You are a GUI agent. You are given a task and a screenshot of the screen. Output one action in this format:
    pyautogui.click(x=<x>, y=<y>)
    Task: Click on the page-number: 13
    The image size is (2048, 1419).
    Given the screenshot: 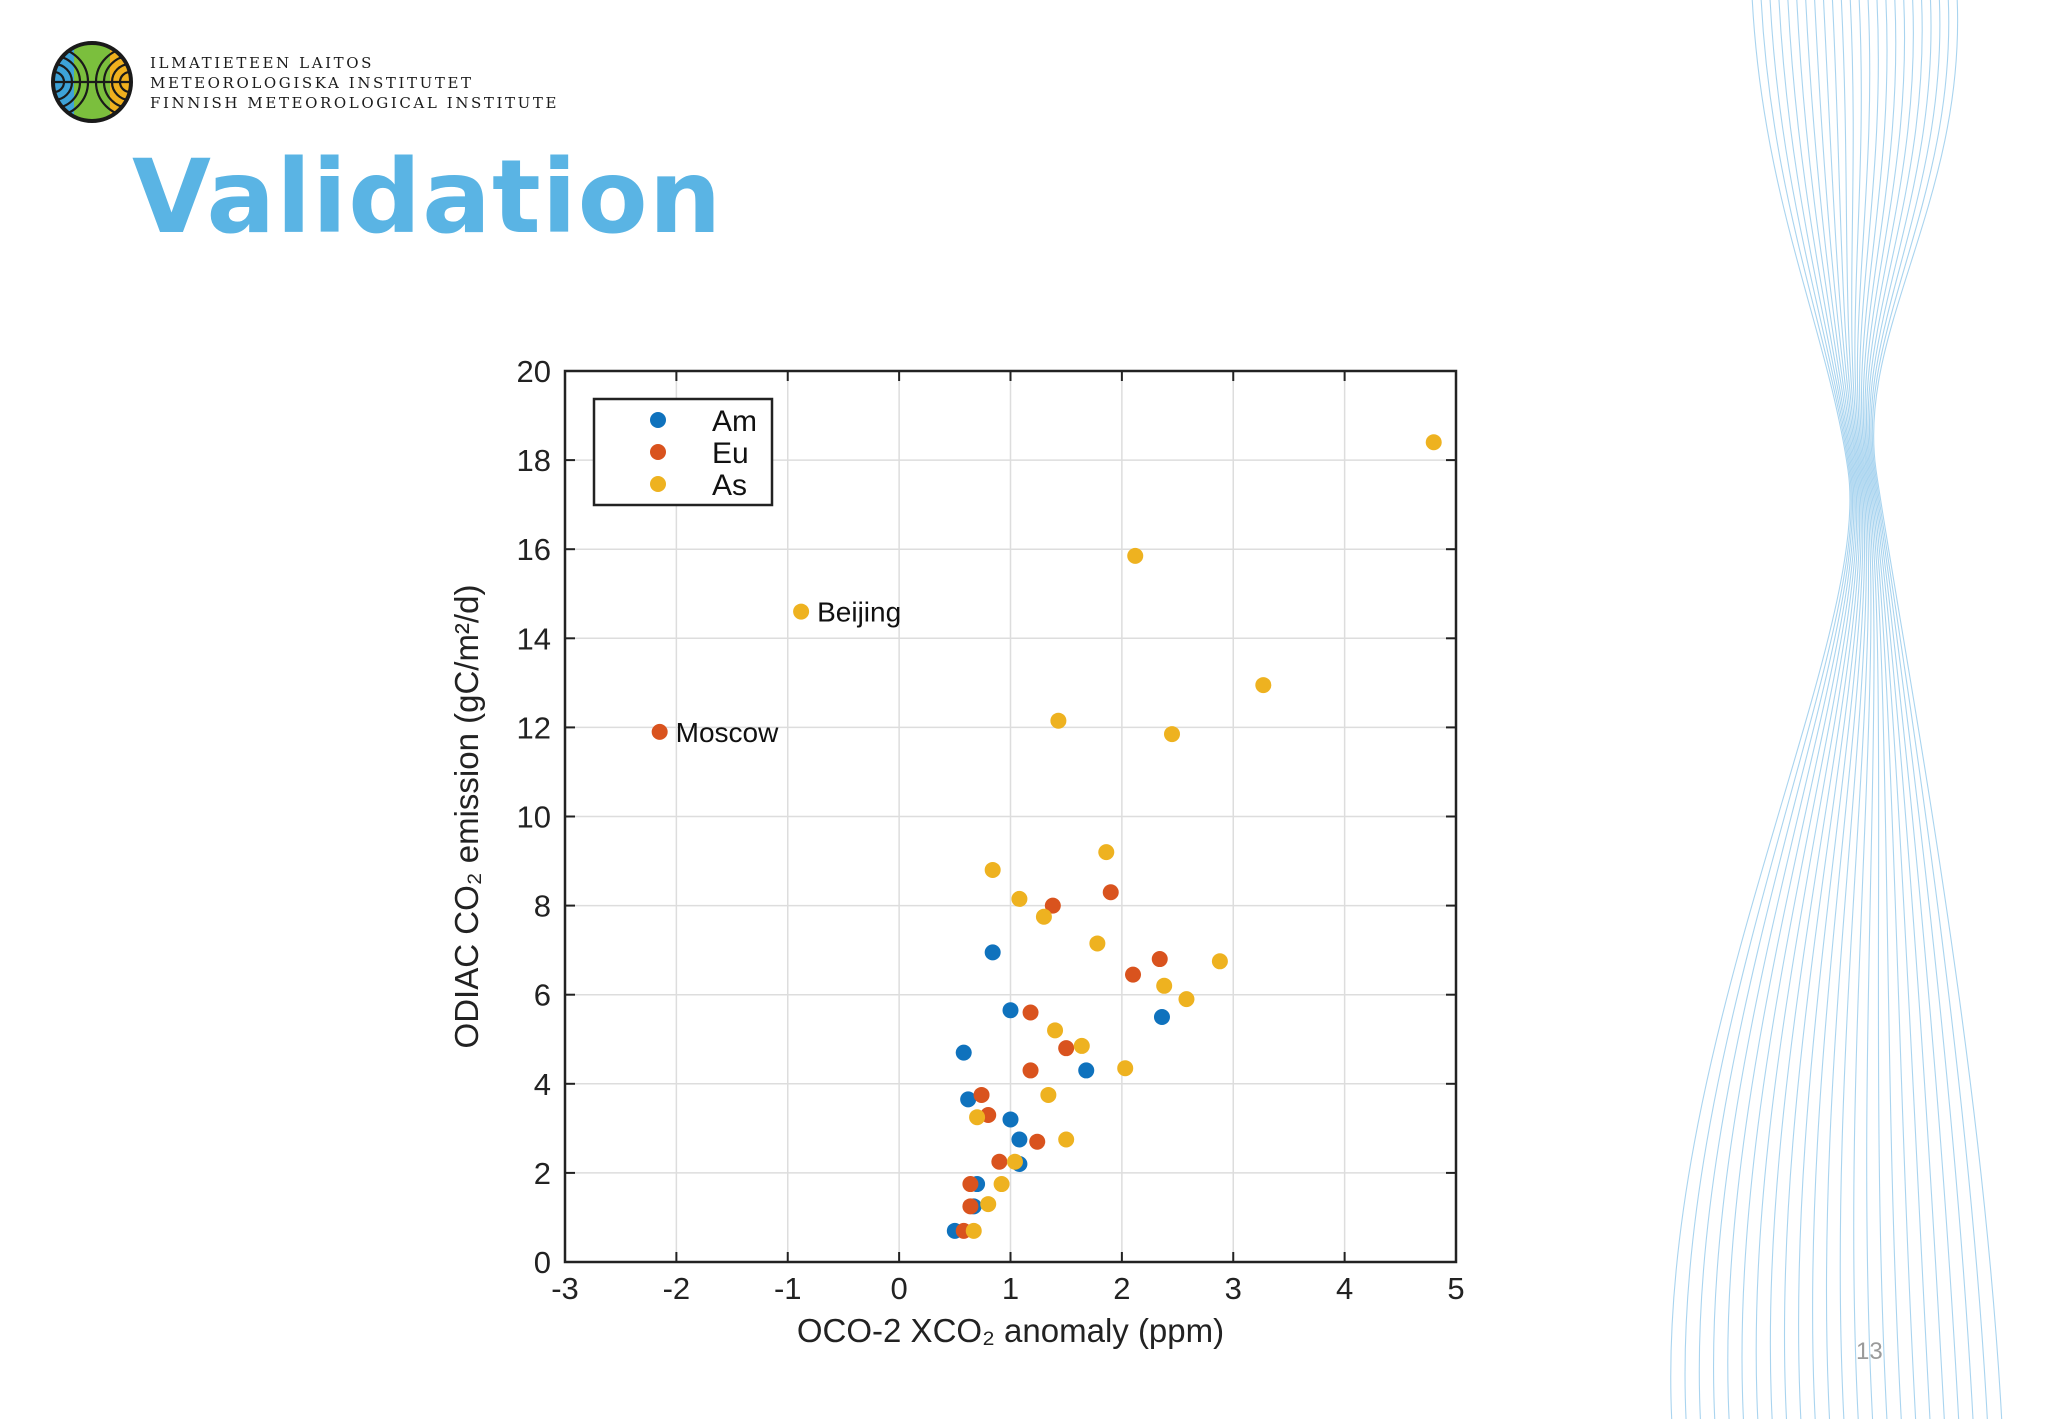 What is the action you would take?
    pyautogui.click(x=1869, y=1351)
    